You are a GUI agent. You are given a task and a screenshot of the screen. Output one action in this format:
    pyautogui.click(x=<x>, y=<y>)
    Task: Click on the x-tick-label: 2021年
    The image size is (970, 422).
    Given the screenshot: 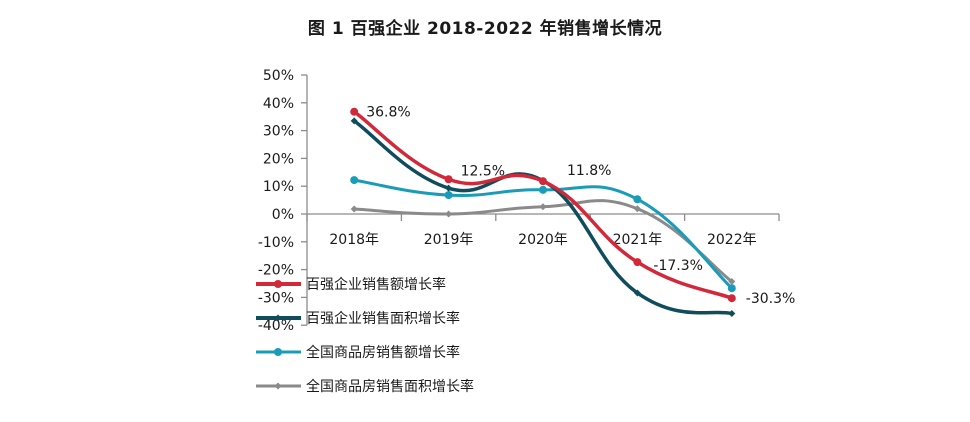 What is the action you would take?
    pyautogui.click(x=638, y=240)
    